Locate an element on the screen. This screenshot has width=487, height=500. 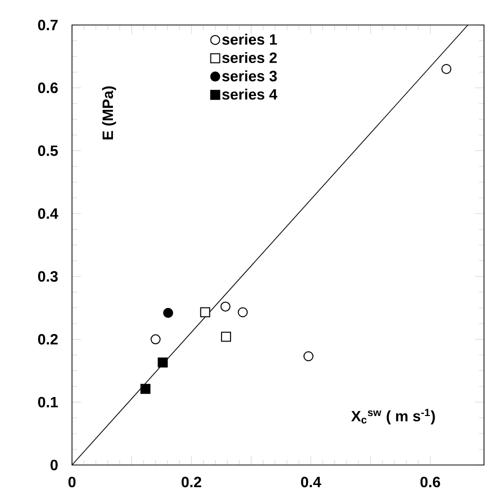
legend-label: series 4 is located at coordinates (250, 94).